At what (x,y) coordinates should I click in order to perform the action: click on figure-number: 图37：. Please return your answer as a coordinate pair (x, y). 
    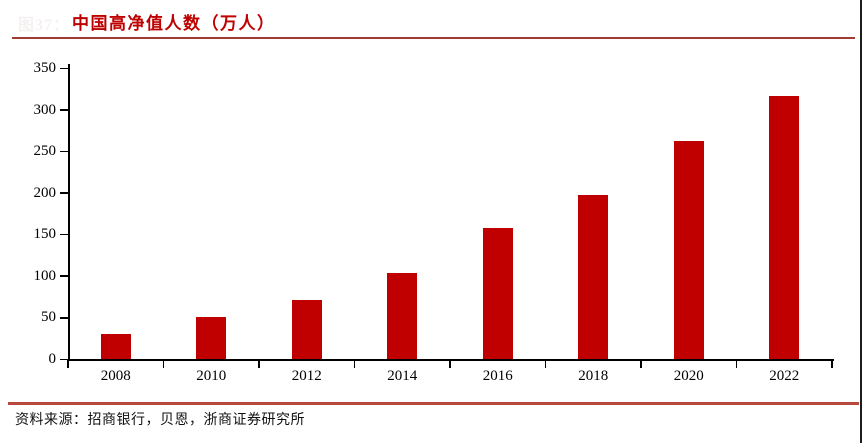
    Looking at the image, I should click on (44, 25).